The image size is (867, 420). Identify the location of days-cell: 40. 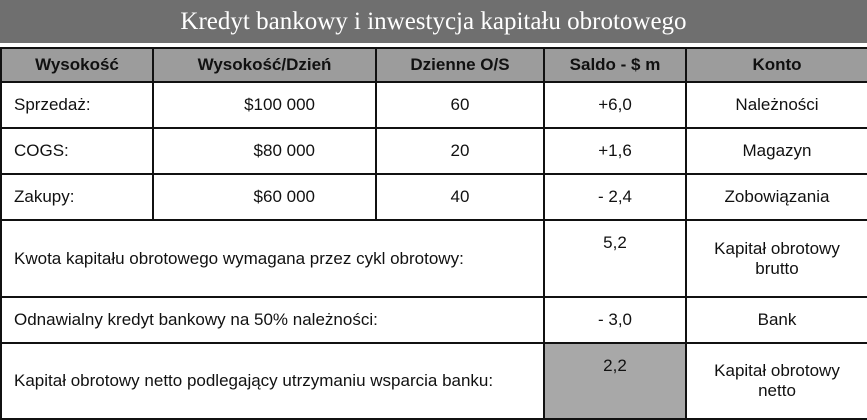
(460, 197).